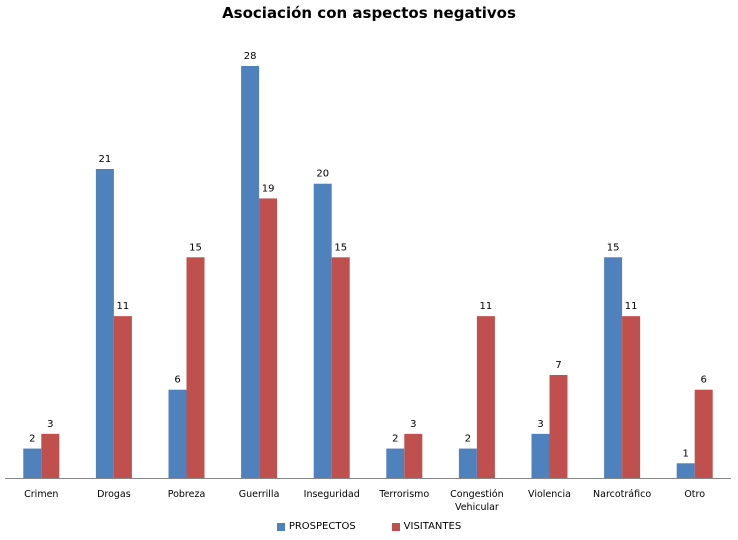 This screenshot has width=738, height=540. What do you see at coordinates (250, 272) in the screenshot?
I see `bar-prospectos-guerrilla` at bounding box center [250, 272].